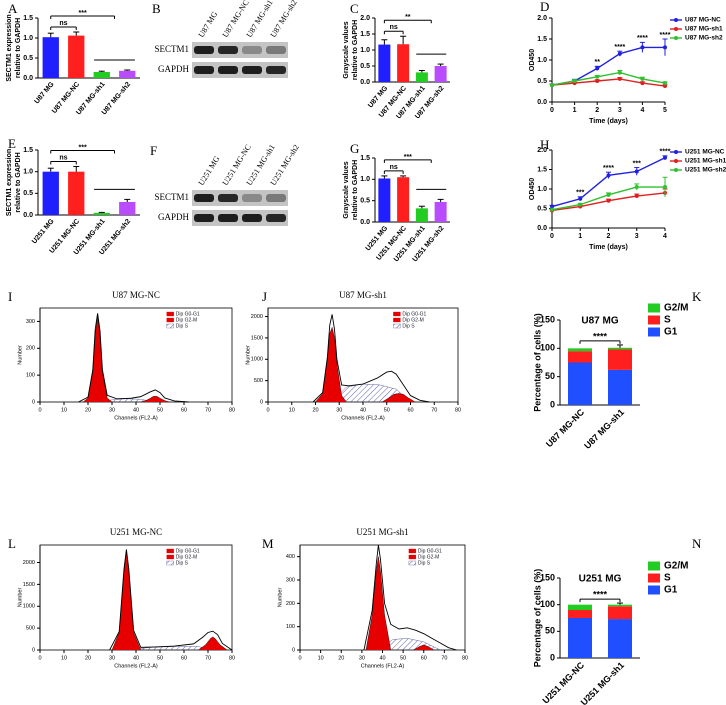  Describe the element at coordinates (290, 627) in the screenshot. I see `y-tick-label: 100` at that location.